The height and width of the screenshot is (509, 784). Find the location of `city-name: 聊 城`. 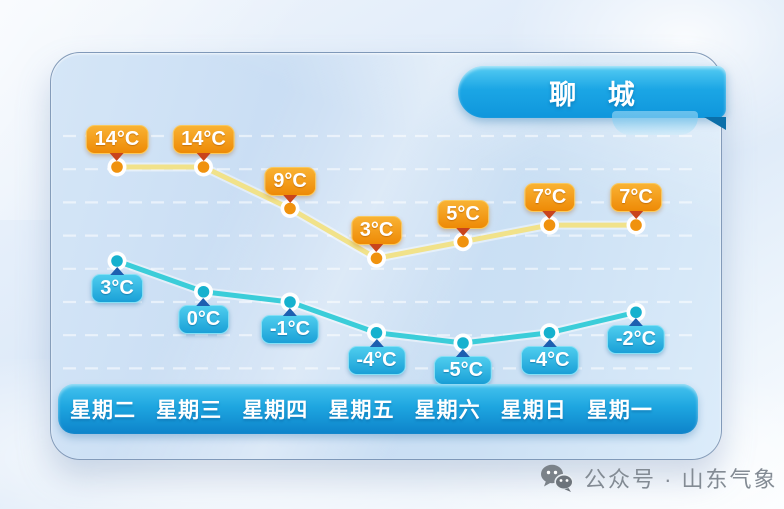

city-name: 聊 城 is located at coordinates (598, 94).